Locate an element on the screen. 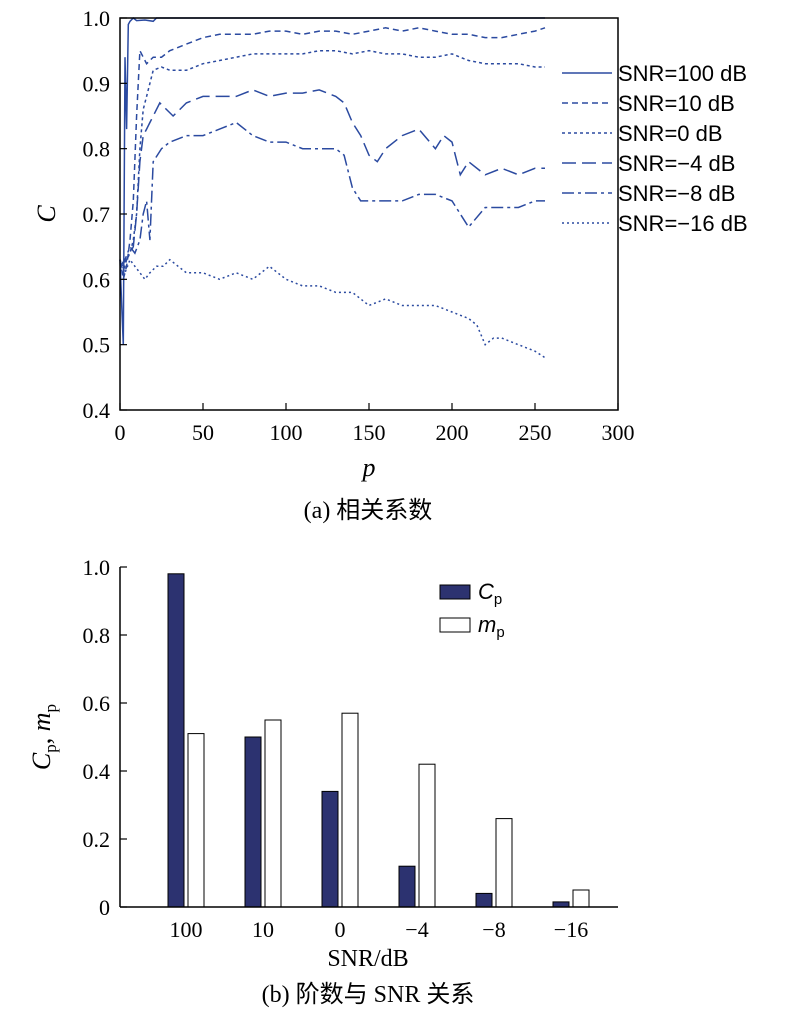 Image resolution: width=800 pixels, height=1012 pixels. chart-a-ytick-label: 0.7 is located at coordinates (97, 214).